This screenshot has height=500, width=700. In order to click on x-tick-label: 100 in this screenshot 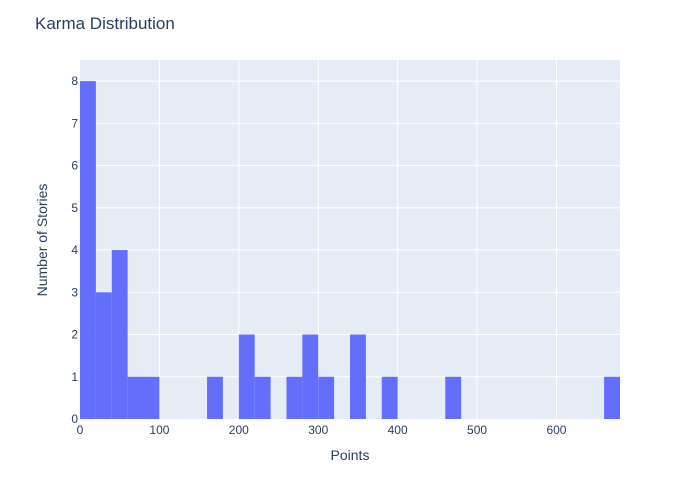, I will do `click(159, 430)`.